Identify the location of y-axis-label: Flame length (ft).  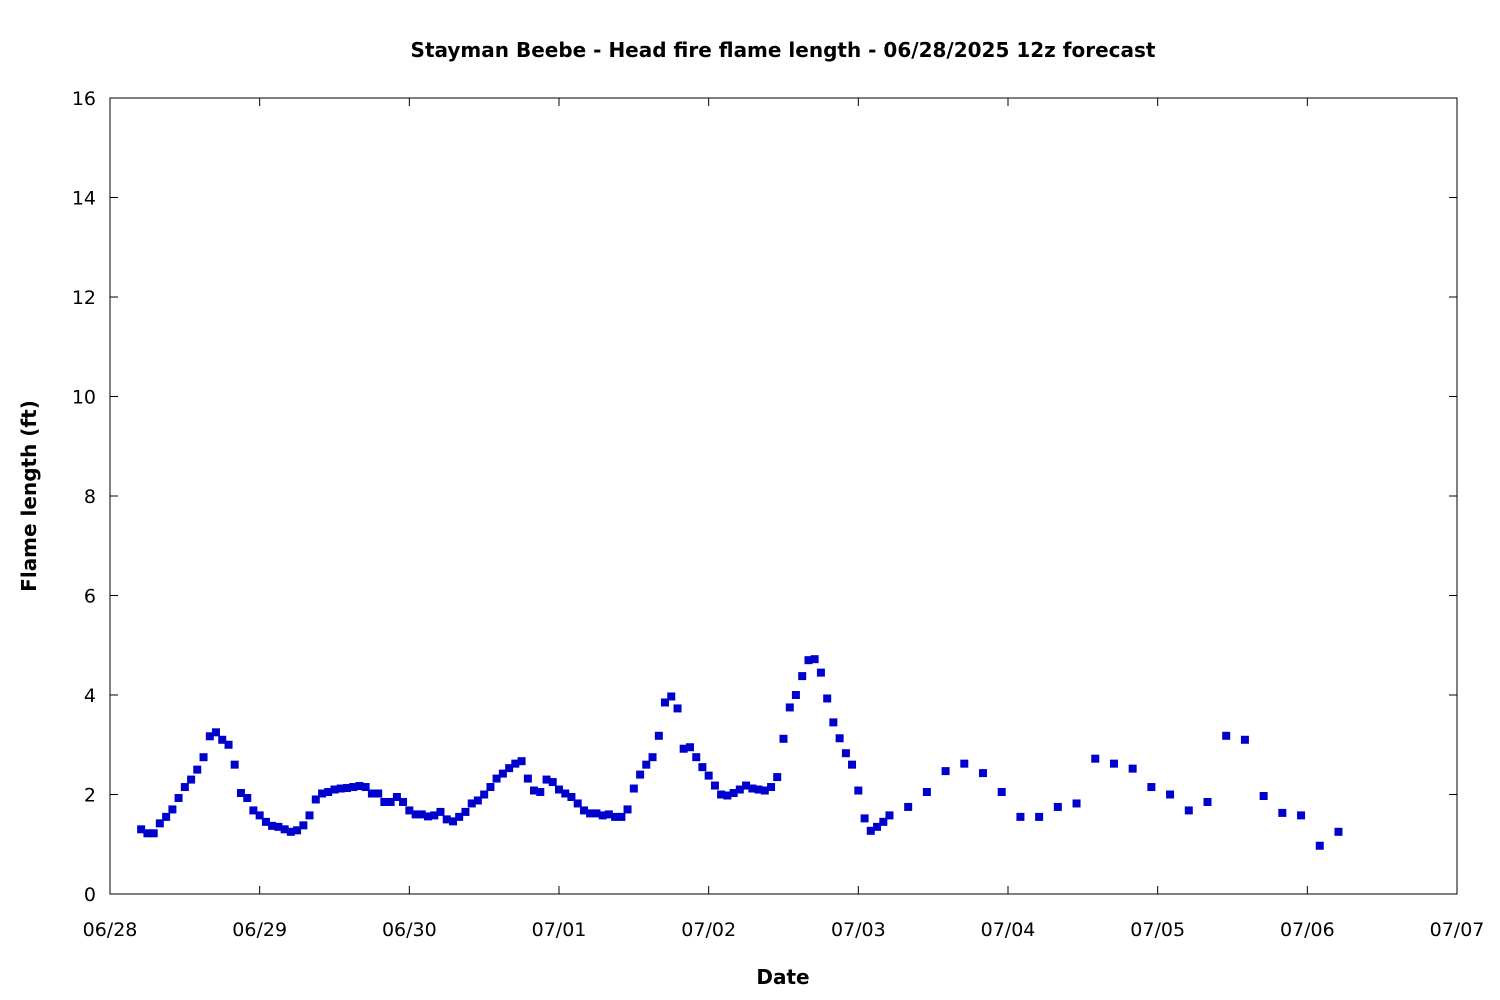
(29, 496).